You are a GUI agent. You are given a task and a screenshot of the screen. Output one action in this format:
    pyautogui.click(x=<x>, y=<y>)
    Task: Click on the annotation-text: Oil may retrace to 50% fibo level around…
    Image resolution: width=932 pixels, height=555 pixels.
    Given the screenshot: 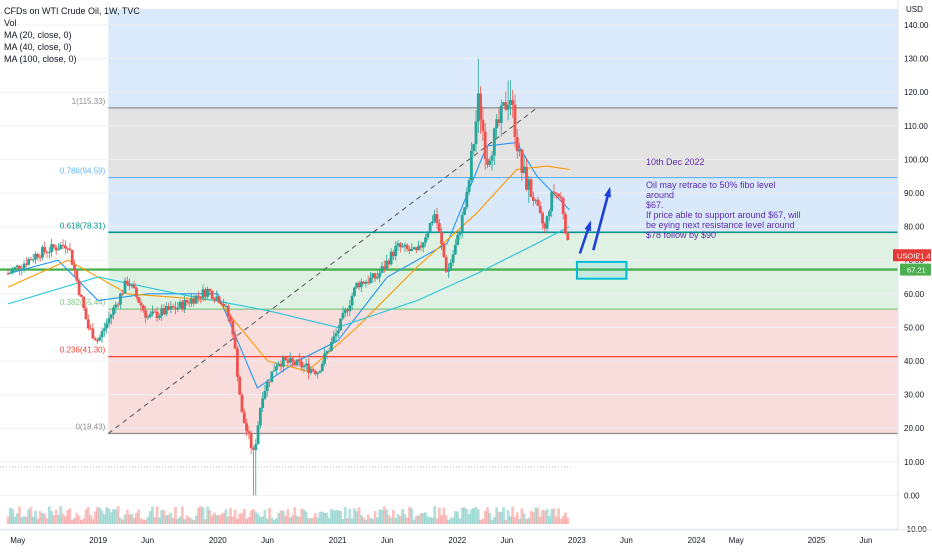 What is the action you would take?
    pyautogui.click(x=723, y=210)
    